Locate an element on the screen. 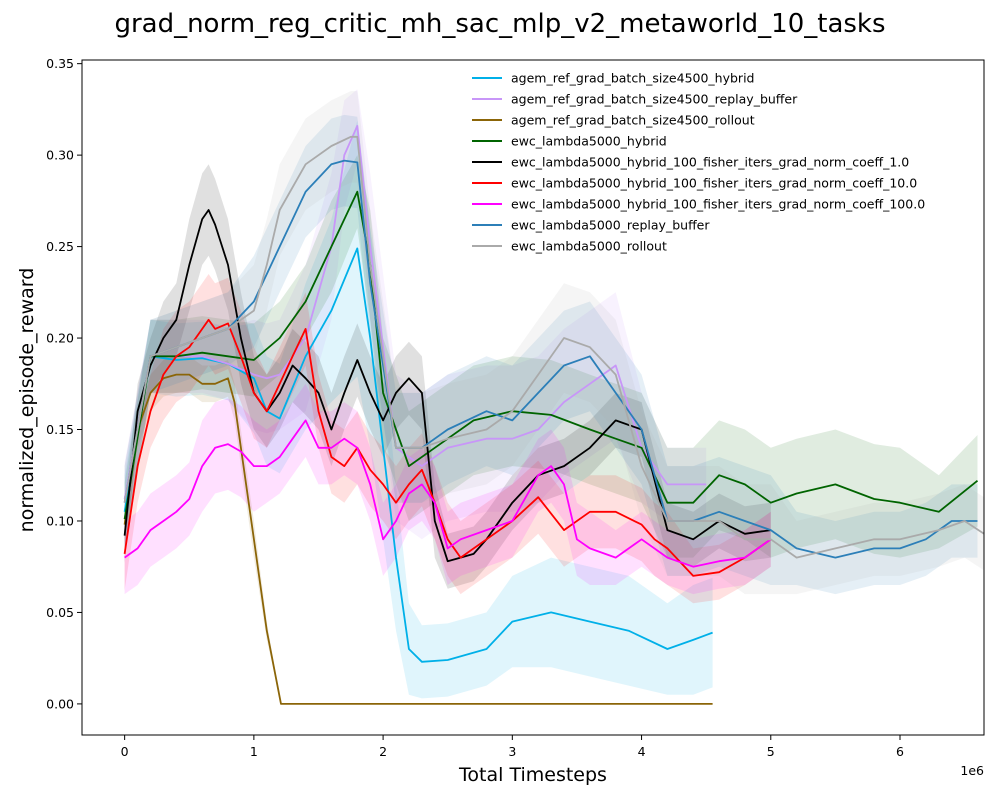 The height and width of the screenshot is (800, 1000). x-tick-label: 3 is located at coordinates (512, 751).